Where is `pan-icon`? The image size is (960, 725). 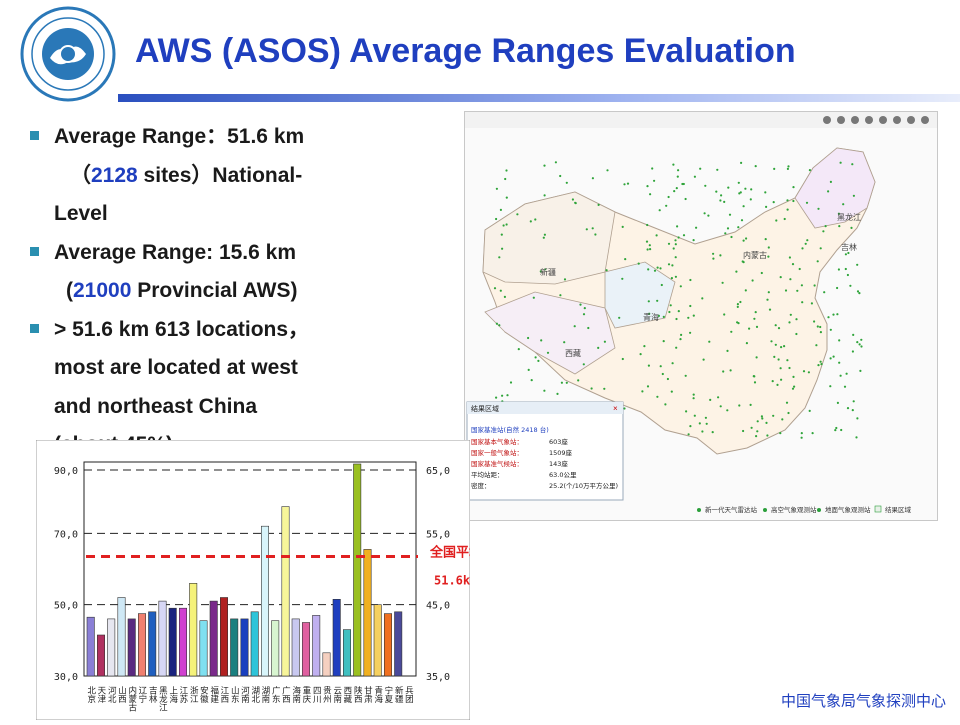
pan-icon is located at coordinates (855, 120).